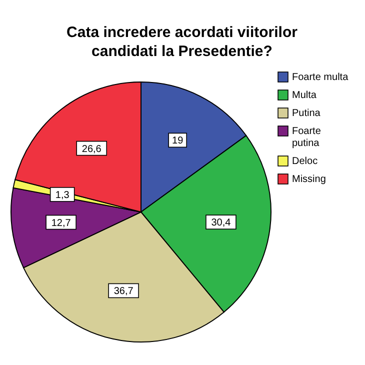  What do you see at coordinates (307, 137) in the screenshot?
I see `legend-label: Foarte putina` at bounding box center [307, 137].